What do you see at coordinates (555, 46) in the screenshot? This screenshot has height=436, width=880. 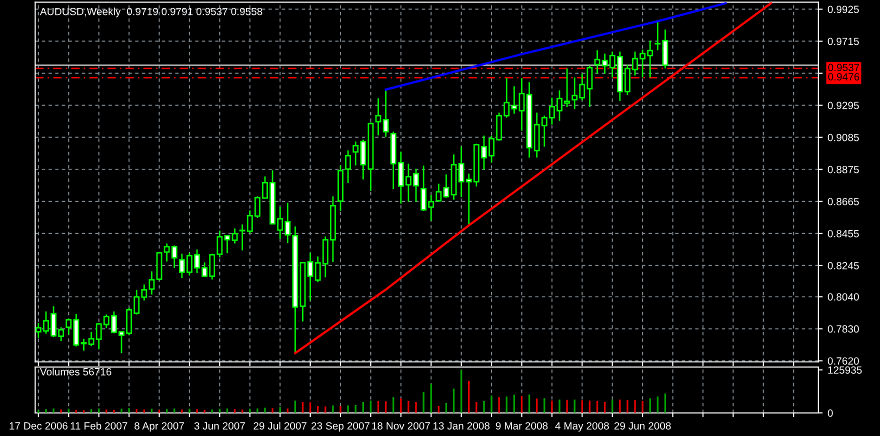 I see `line-series` at bounding box center [555, 46].